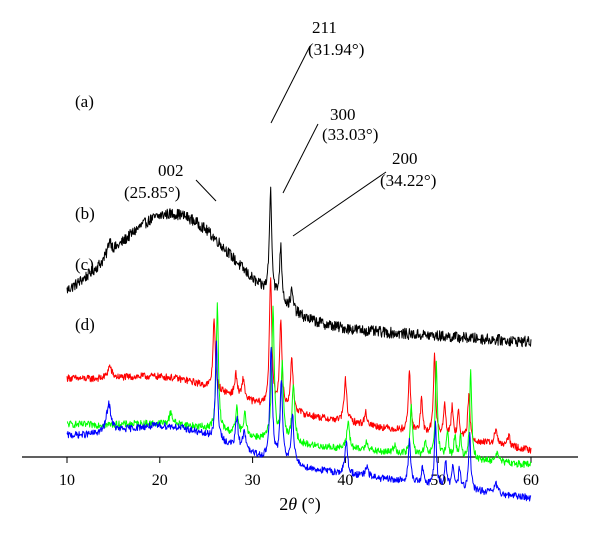 This screenshot has width=600, height=544. What do you see at coordinates (345, 480) in the screenshot?
I see `x-tick-label: 40` at bounding box center [345, 480].